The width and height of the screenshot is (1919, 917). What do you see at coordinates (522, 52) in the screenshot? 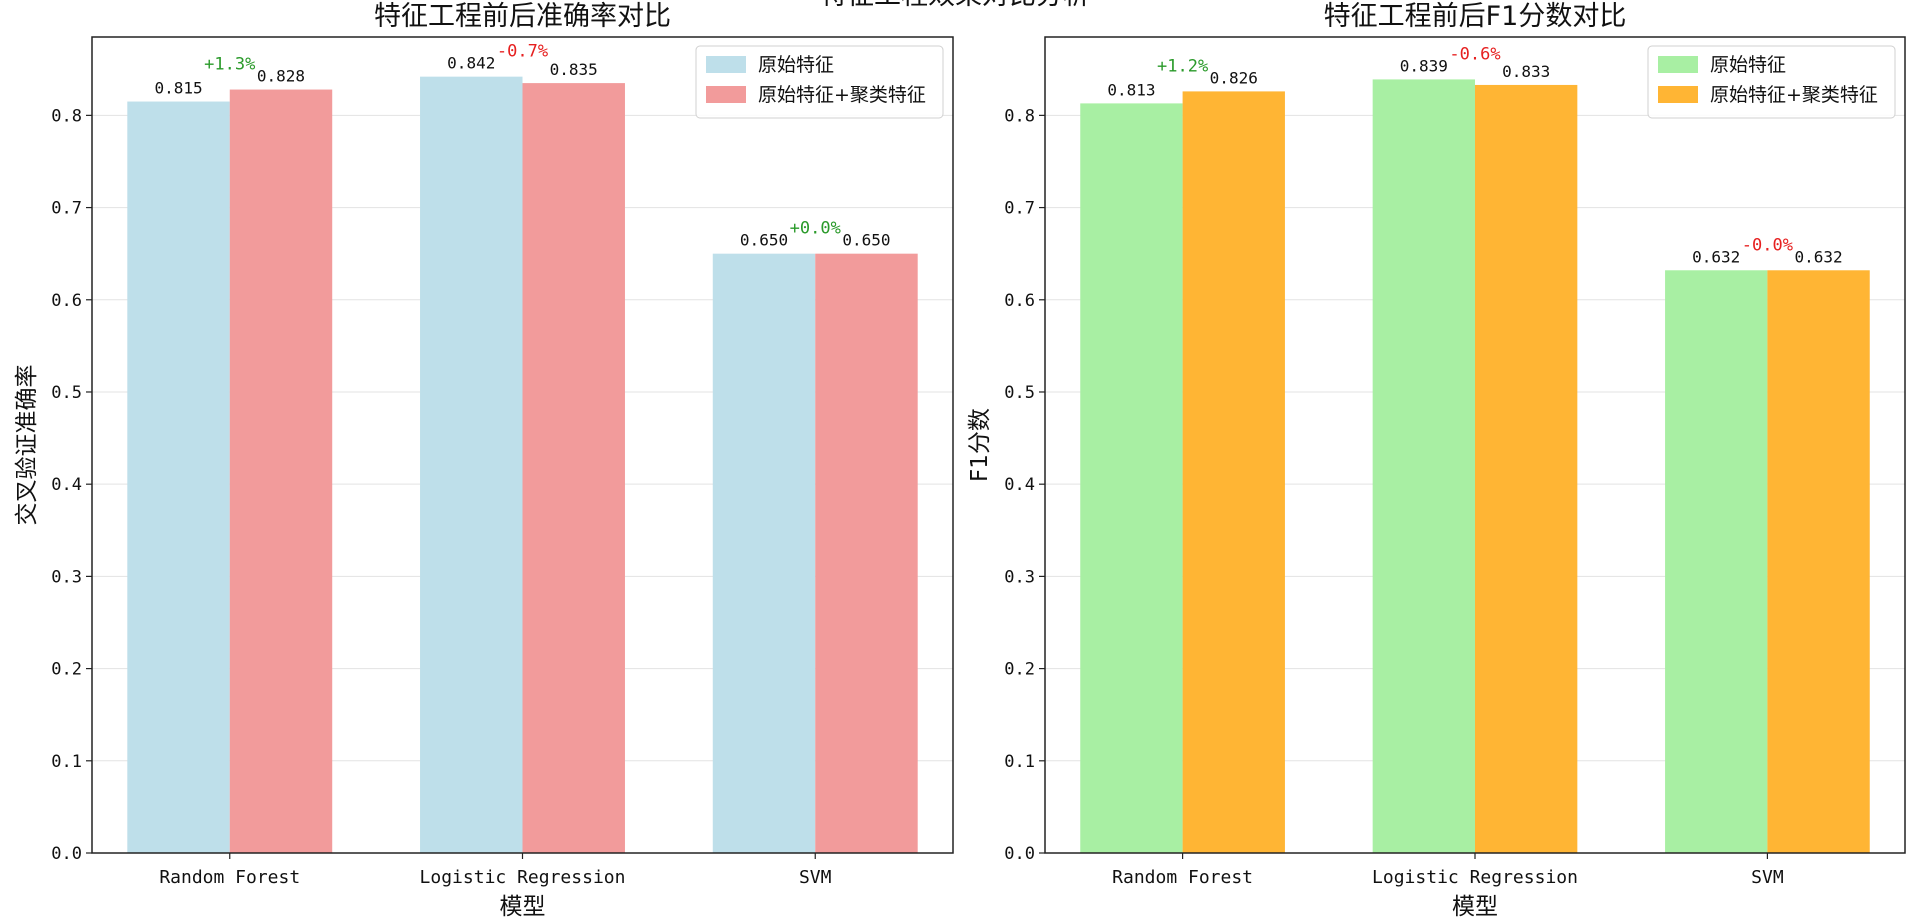
I see `change-annotation: -0.7%` at bounding box center [522, 52].